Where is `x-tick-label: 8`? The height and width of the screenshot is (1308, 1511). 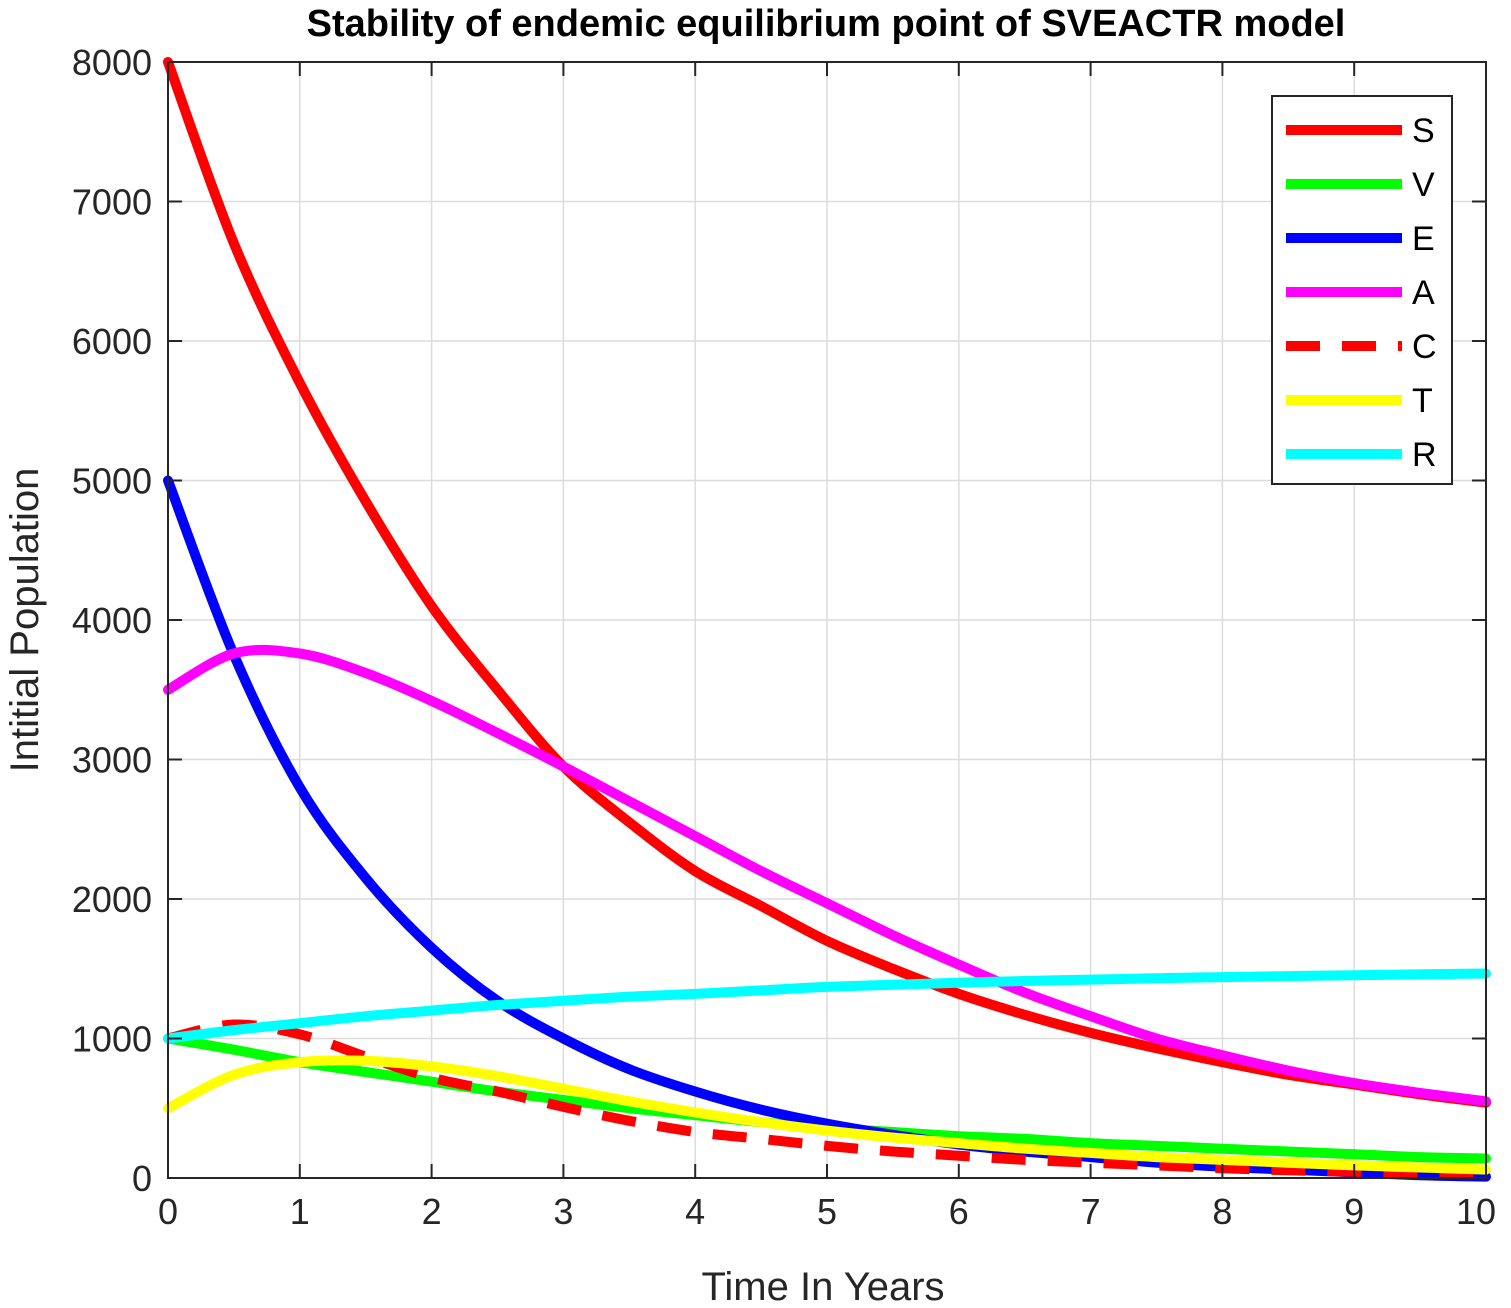 x-tick-label: 8 is located at coordinates (1222, 1211).